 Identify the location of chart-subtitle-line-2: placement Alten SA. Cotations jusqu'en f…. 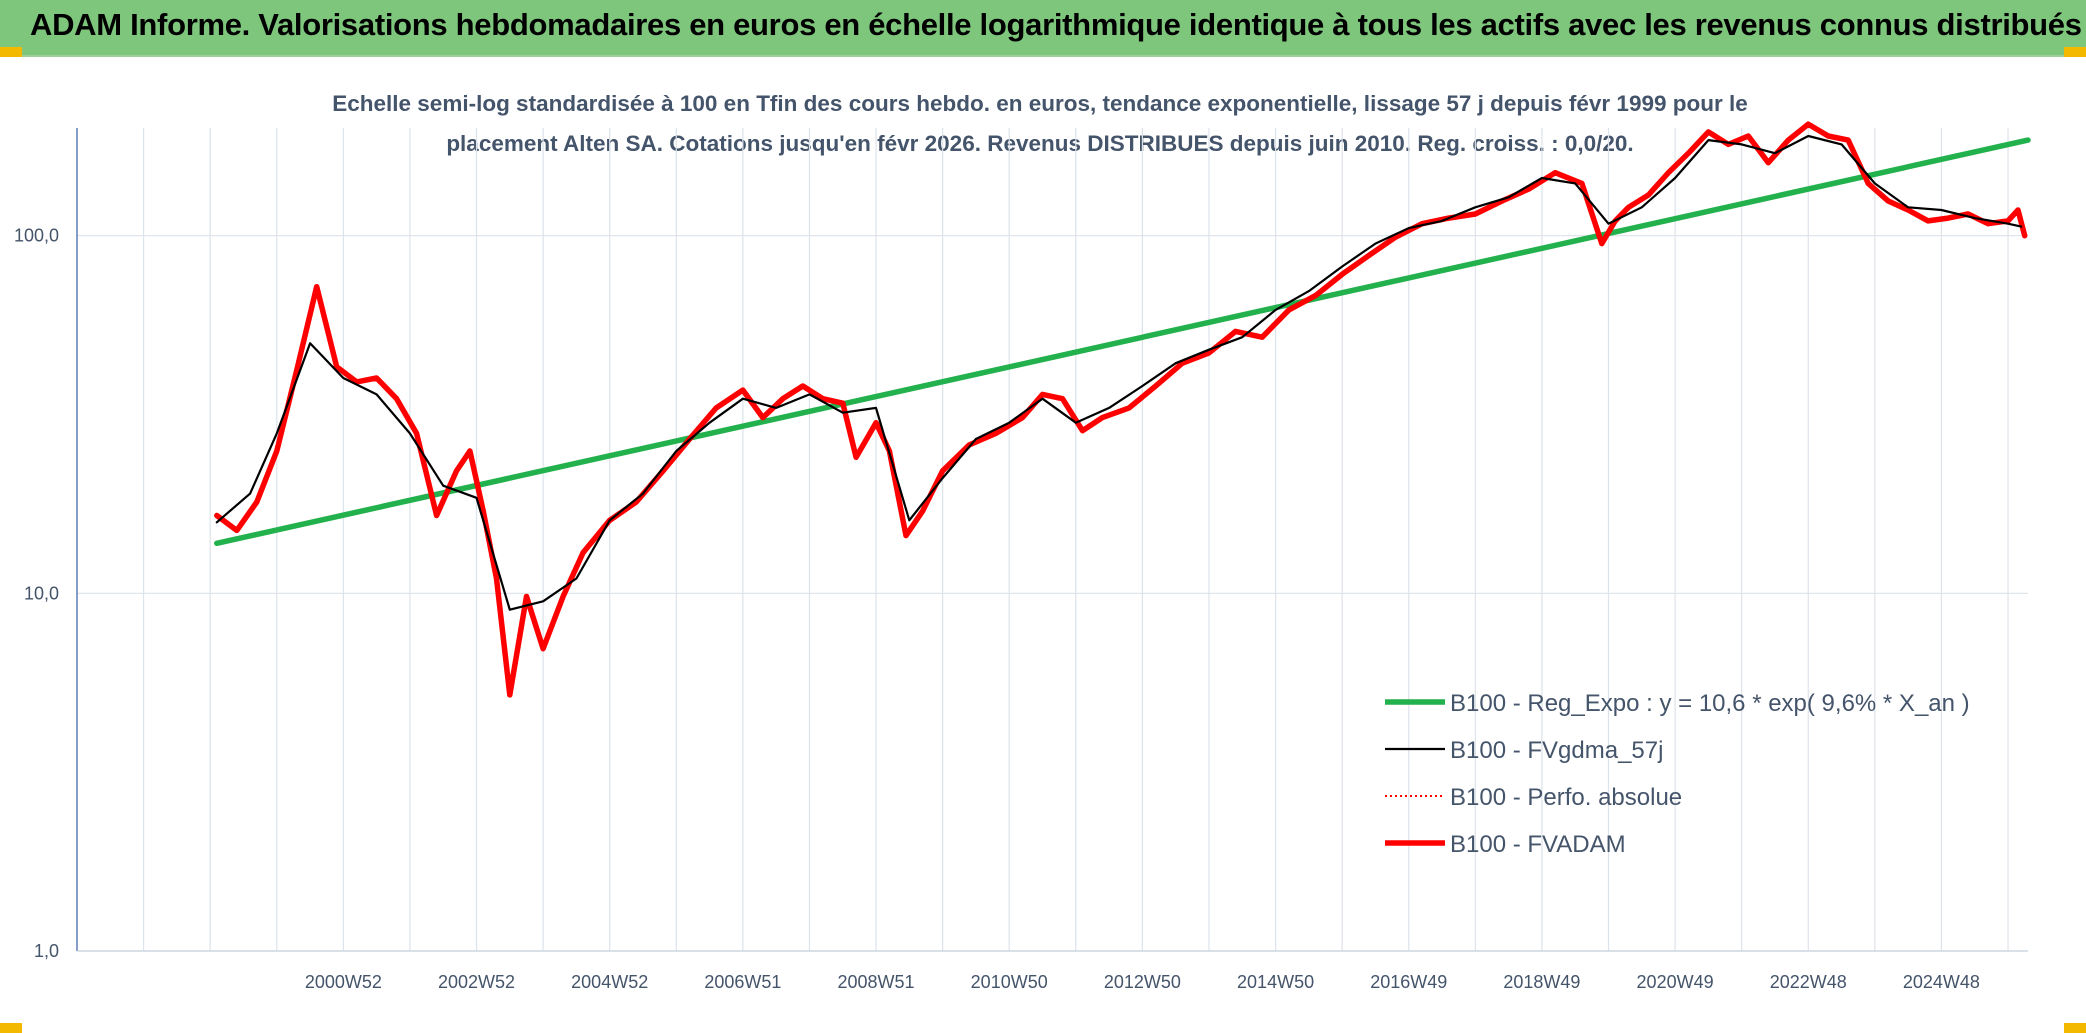
(1039, 143).